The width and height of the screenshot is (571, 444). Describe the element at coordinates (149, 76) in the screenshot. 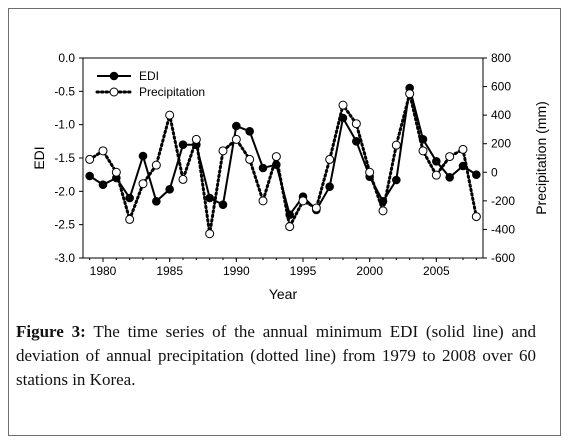

I see `legend-label-edi: EDI` at that location.